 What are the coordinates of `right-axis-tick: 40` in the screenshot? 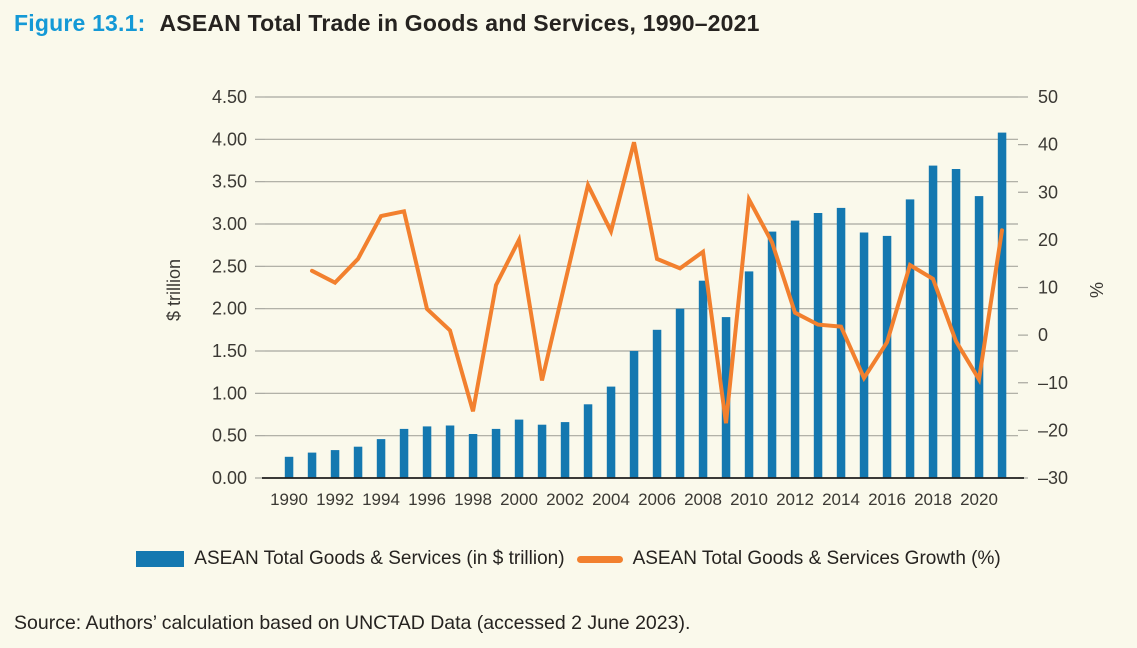 It's located at (1048, 145).